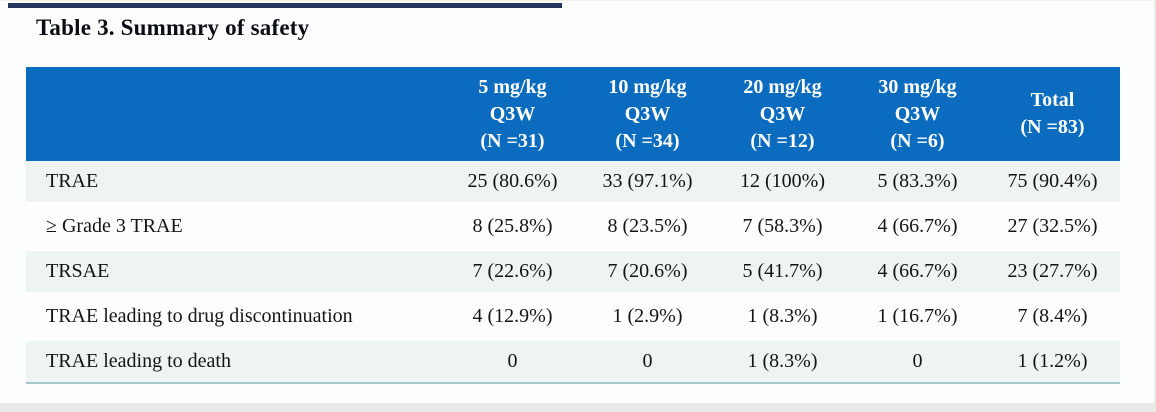 The width and height of the screenshot is (1156, 412). What do you see at coordinates (782, 86) in the screenshot?
I see `column-header-line: 20 mg/kg` at bounding box center [782, 86].